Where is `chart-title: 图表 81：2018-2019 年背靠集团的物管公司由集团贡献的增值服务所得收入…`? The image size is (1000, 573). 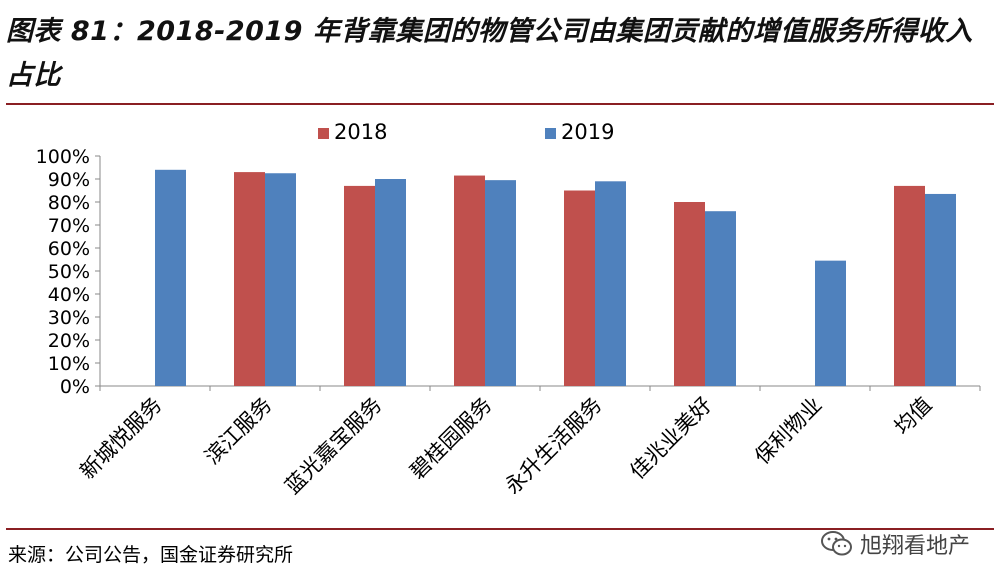
chart-title: 图表 81：2018-2019 年背靠集团的物管公司由集团贡献的增值服务所得收入… is located at coordinates (489, 53).